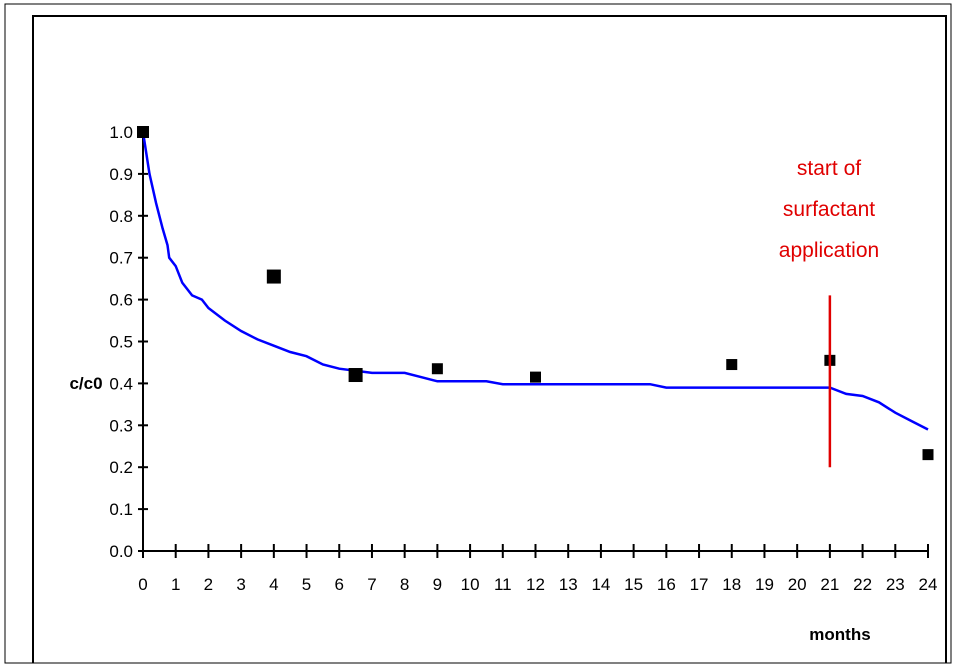  I want to click on y-tick-label: 0.2, so click(121, 467).